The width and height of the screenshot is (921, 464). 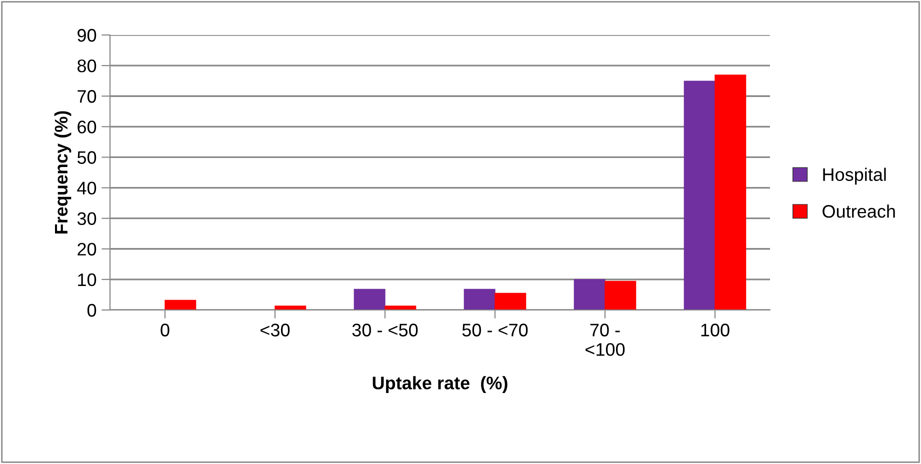 What do you see at coordinates (63, 172) in the screenshot?
I see `y-axis-title: Frequency (%)` at bounding box center [63, 172].